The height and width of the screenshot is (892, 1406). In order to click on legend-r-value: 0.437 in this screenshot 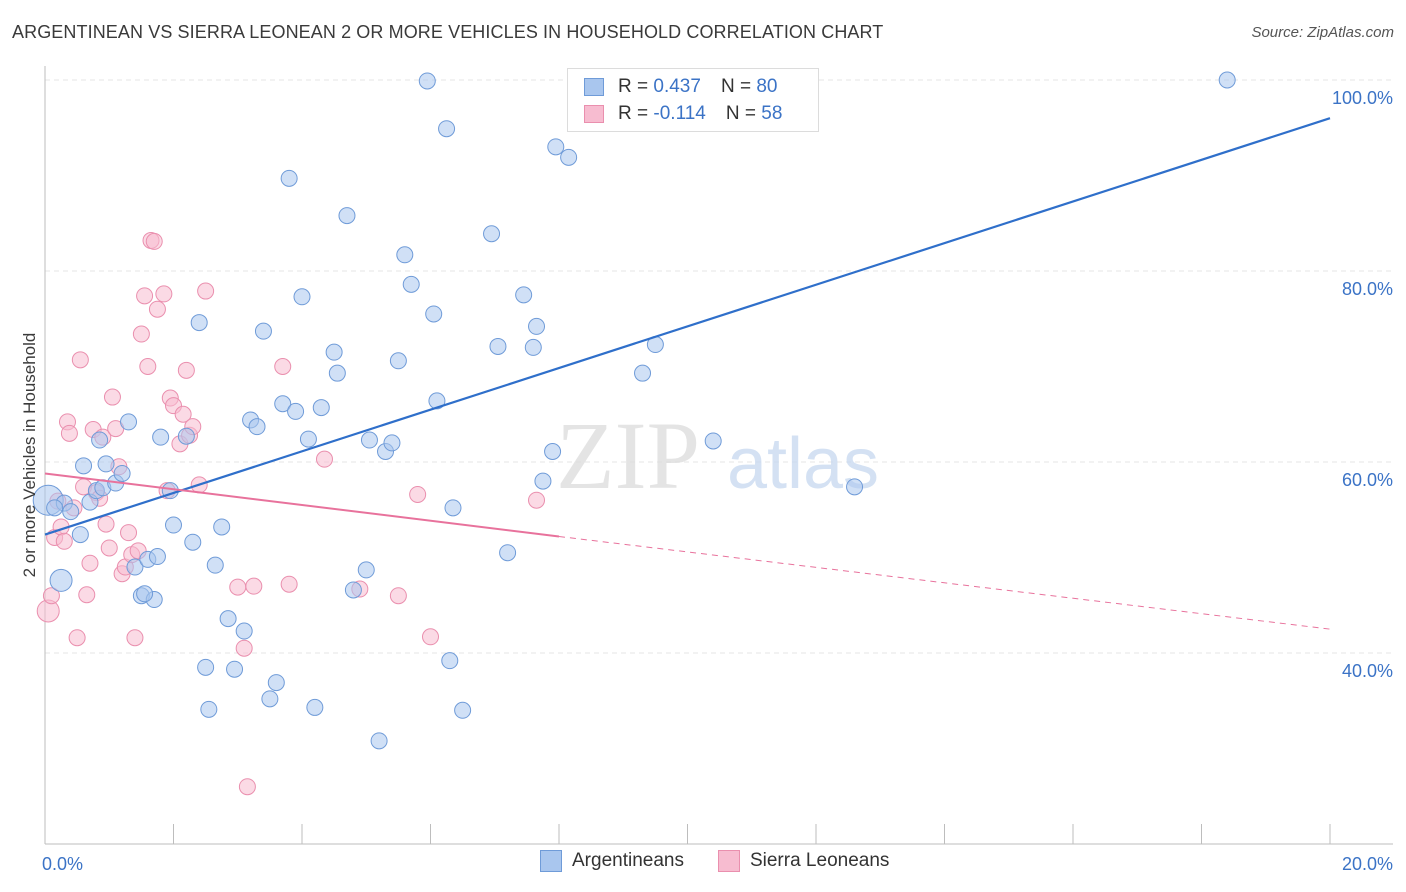, I will do `click(677, 86)`.